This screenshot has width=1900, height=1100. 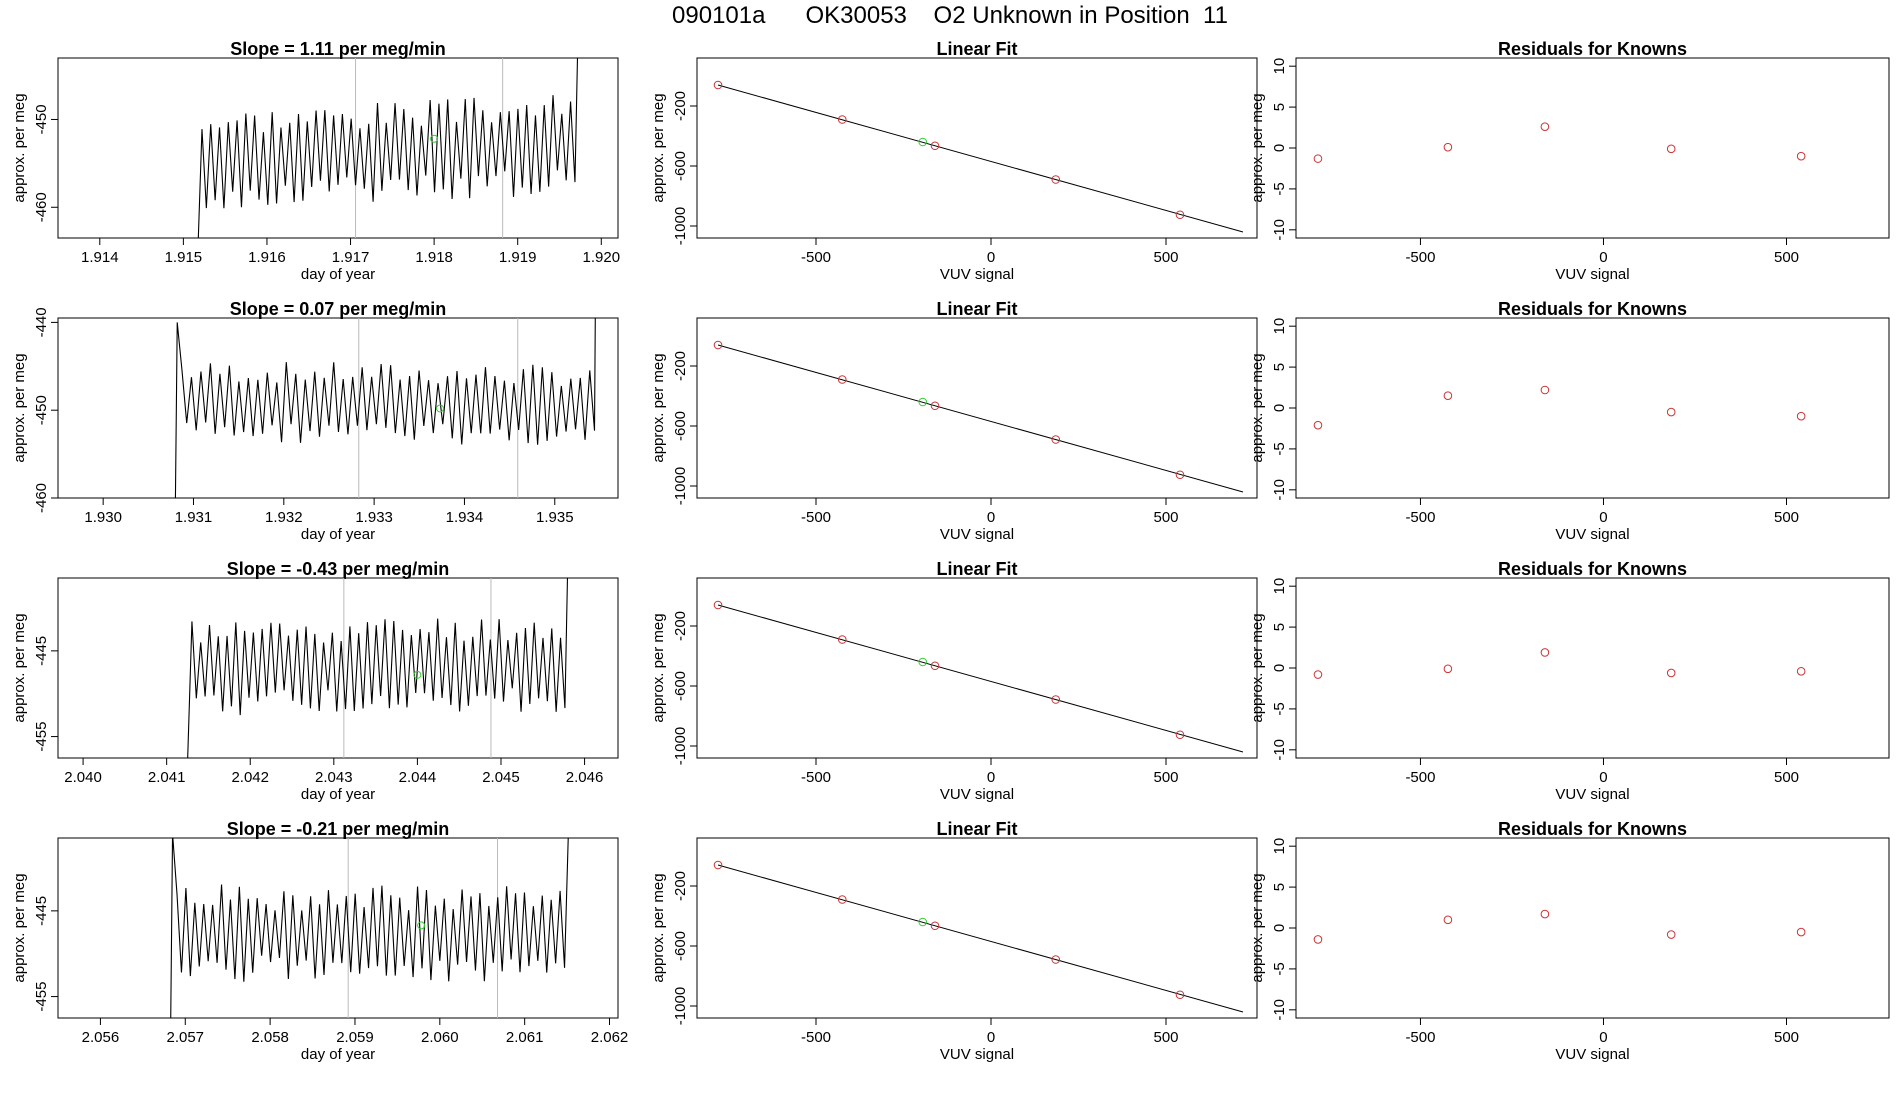 I want to click on row-3-timeseries-x-tick-label: 2.044, so click(x=418, y=777).